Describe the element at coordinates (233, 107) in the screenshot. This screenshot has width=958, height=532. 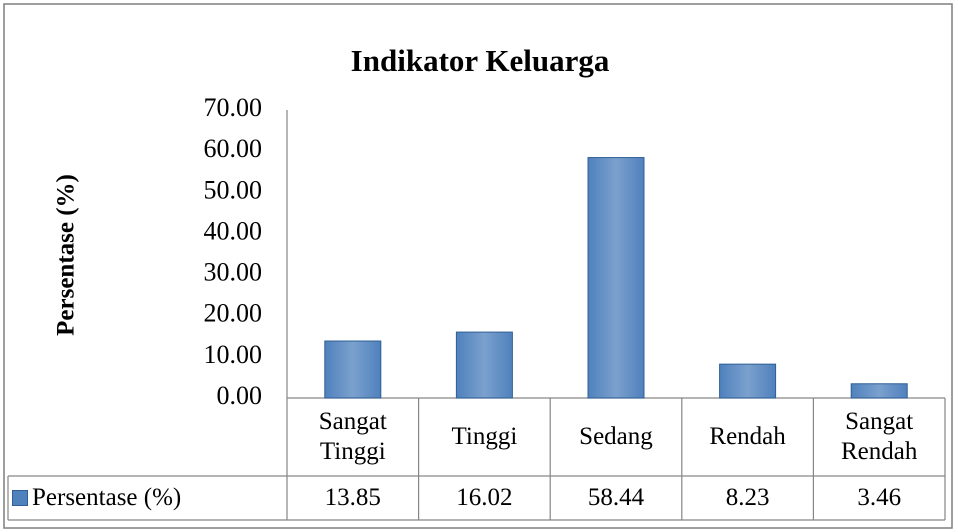
I see `y-tick-label: 70.00` at that location.